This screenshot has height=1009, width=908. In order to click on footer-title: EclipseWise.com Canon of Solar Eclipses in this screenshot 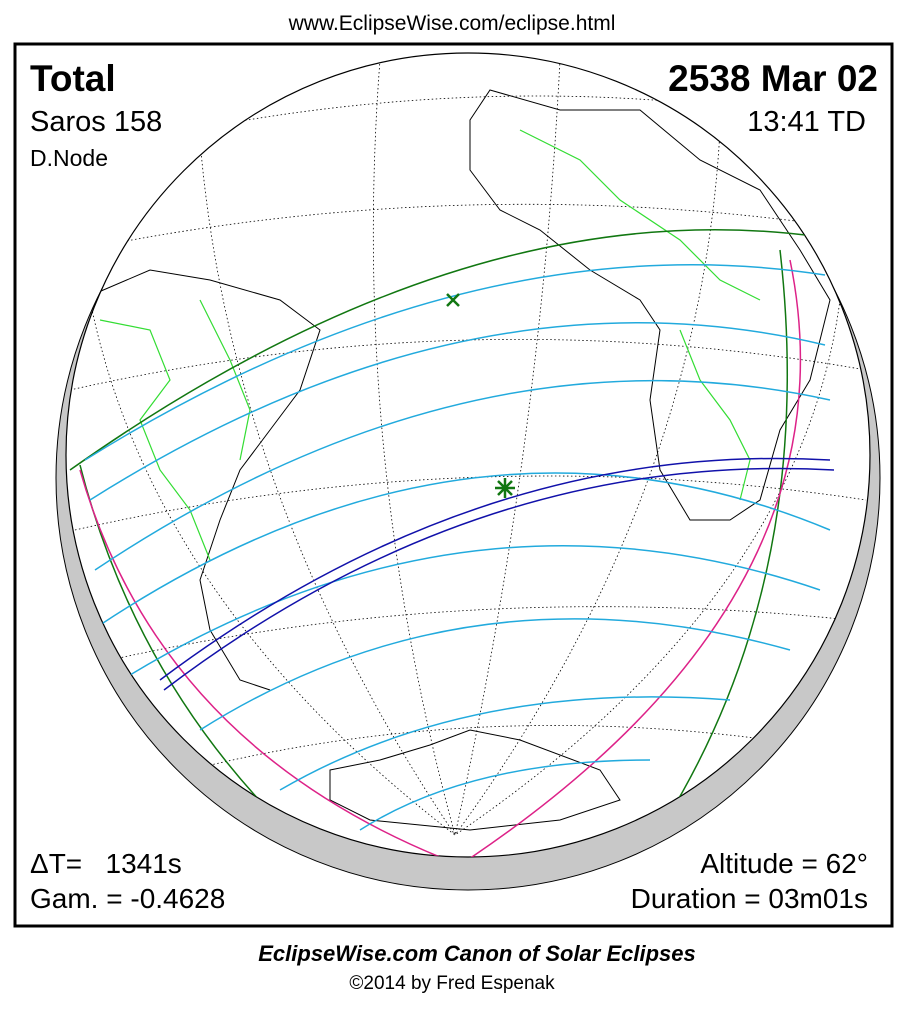, I will do `click(477, 953)`.